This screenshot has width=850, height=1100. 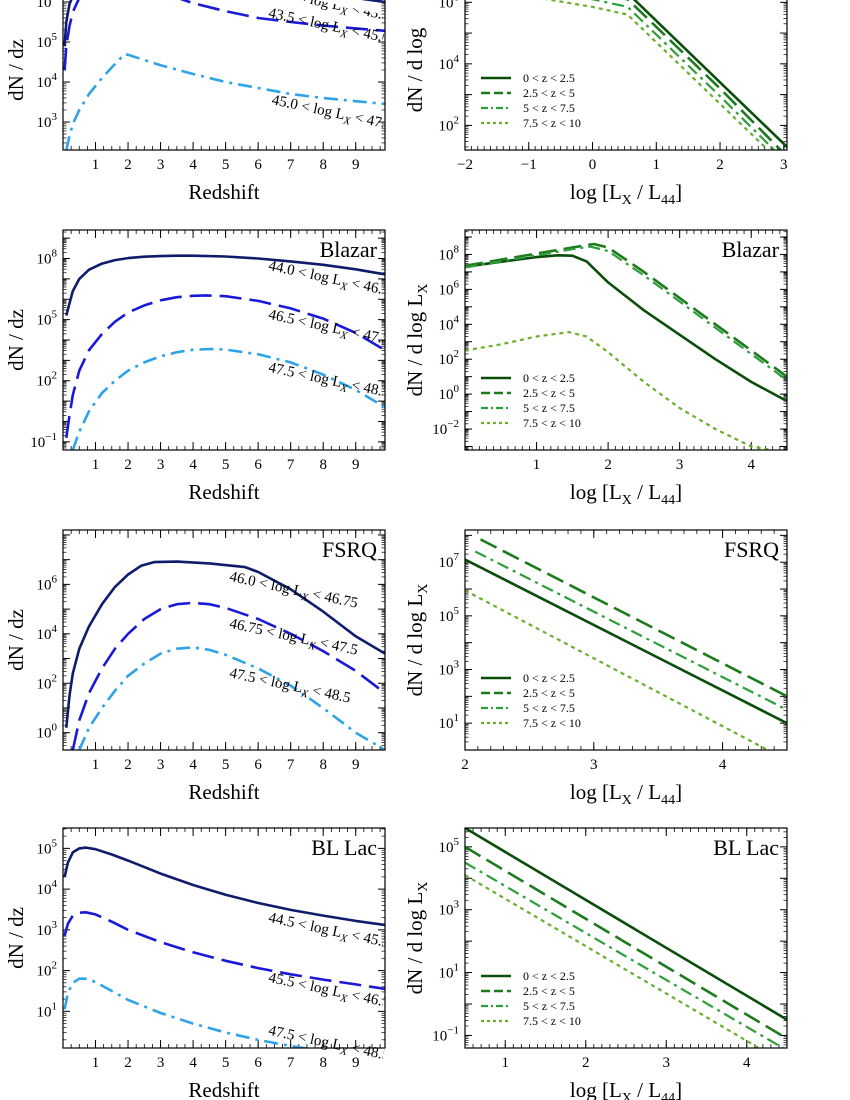 I want to click on y-tick-label: 10⁰, so click(x=449, y=393).